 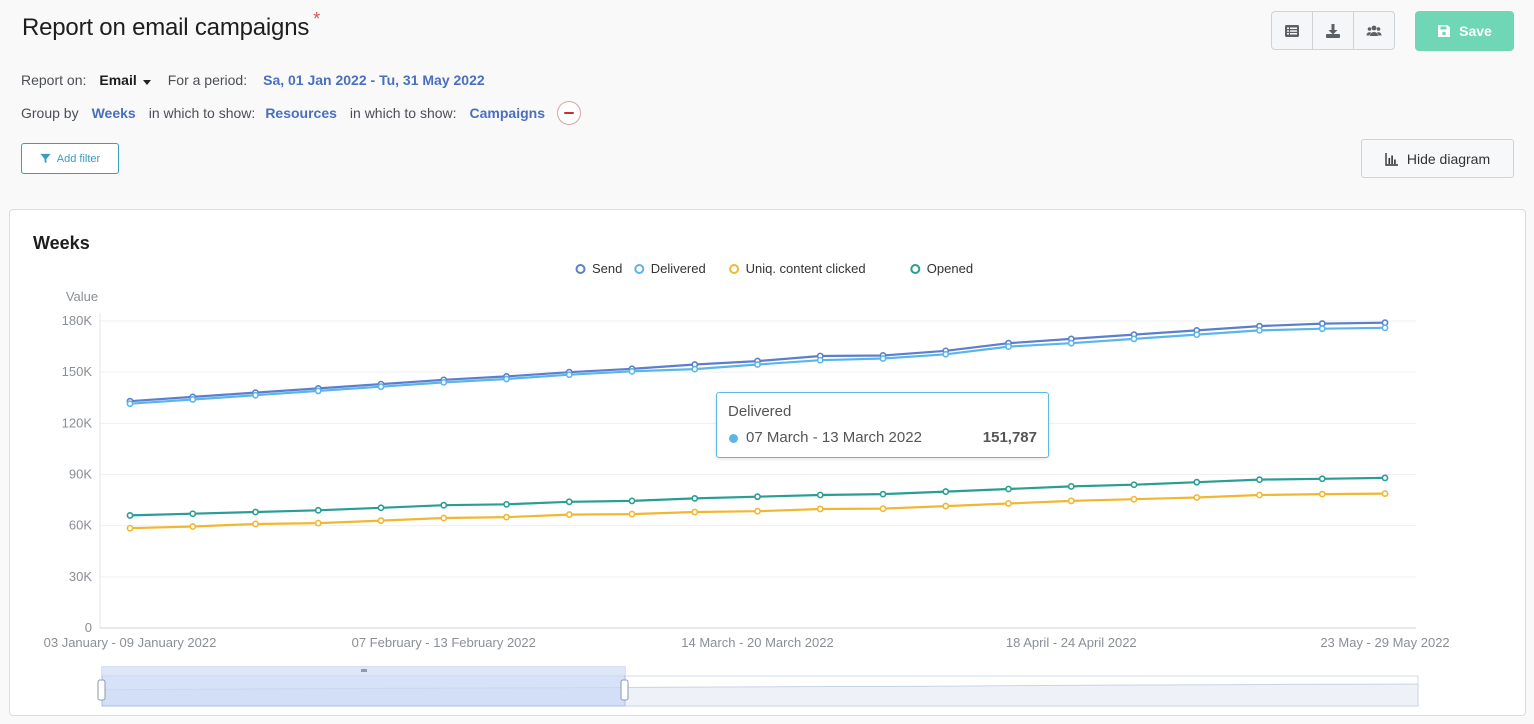 I want to click on legend-entry: Delivered, so click(x=678, y=268).